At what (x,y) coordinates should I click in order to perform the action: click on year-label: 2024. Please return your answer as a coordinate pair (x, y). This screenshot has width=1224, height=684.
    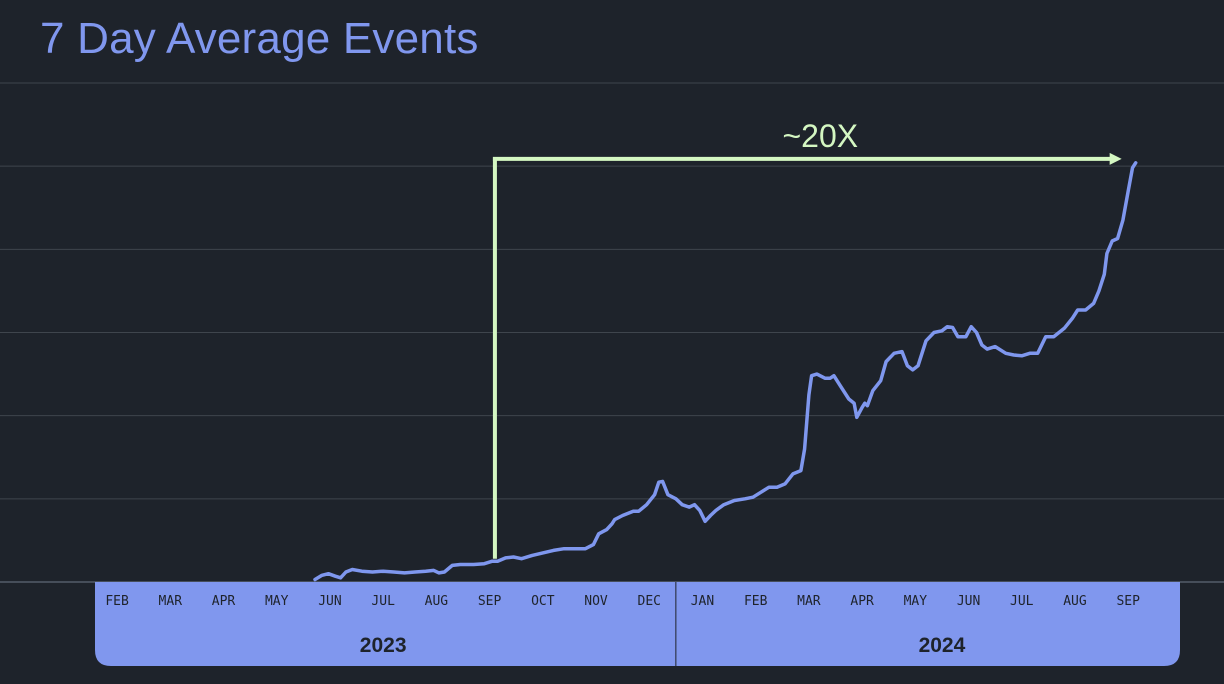
    Looking at the image, I should click on (942, 645).